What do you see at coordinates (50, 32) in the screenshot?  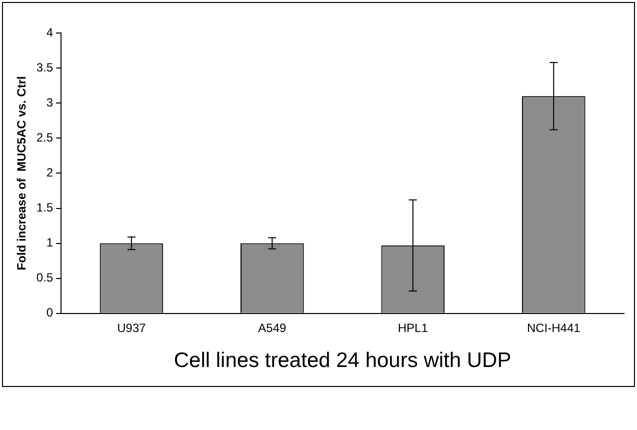 I see `y-tick-label: 4` at bounding box center [50, 32].